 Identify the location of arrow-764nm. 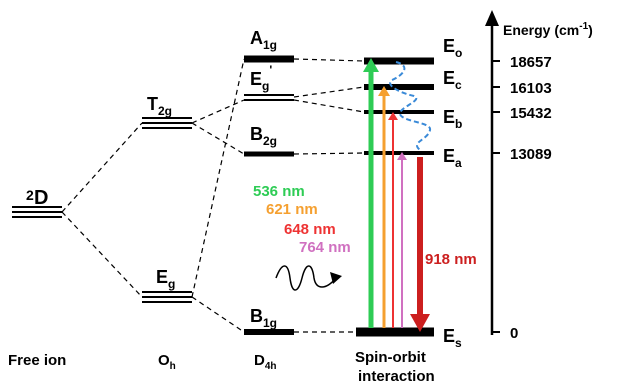
(402, 240).